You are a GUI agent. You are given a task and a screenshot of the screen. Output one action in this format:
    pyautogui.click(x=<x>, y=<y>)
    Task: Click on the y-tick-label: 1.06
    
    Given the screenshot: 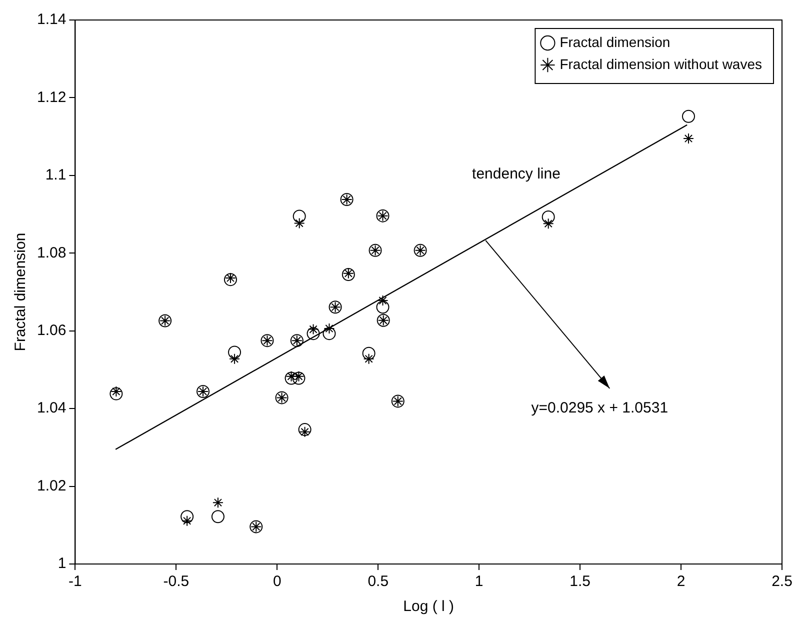 What is the action you would take?
    pyautogui.click(x=51, y=330)
    